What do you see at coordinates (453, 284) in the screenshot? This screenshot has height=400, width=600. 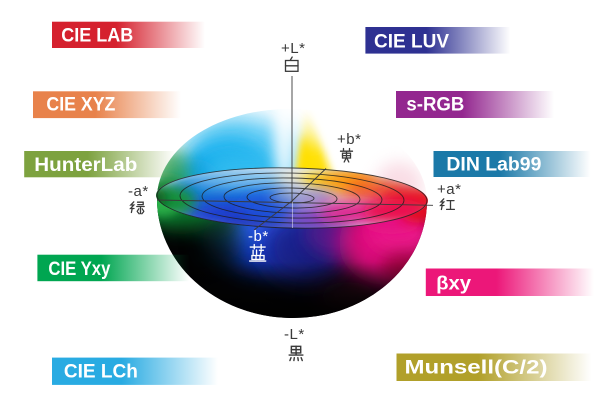 I see `svg-text: βxy` at bounding box center [453, 284].